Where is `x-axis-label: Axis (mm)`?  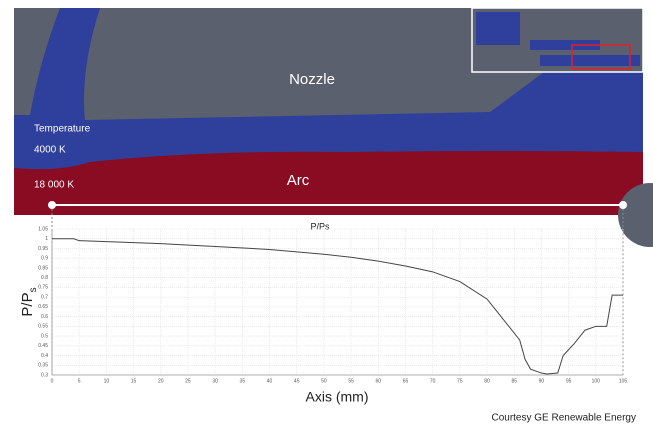
x-axis-label: Axis (mm) is located at coordinates (337, 397).